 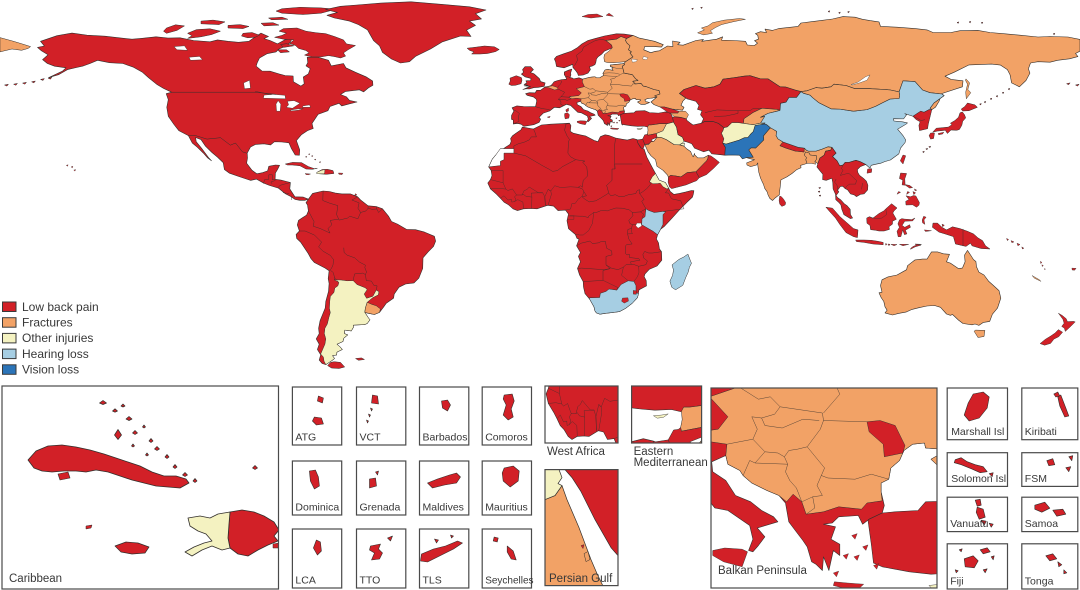 I want to click on svg-text: Caribbean, so click(x=35, y=579).